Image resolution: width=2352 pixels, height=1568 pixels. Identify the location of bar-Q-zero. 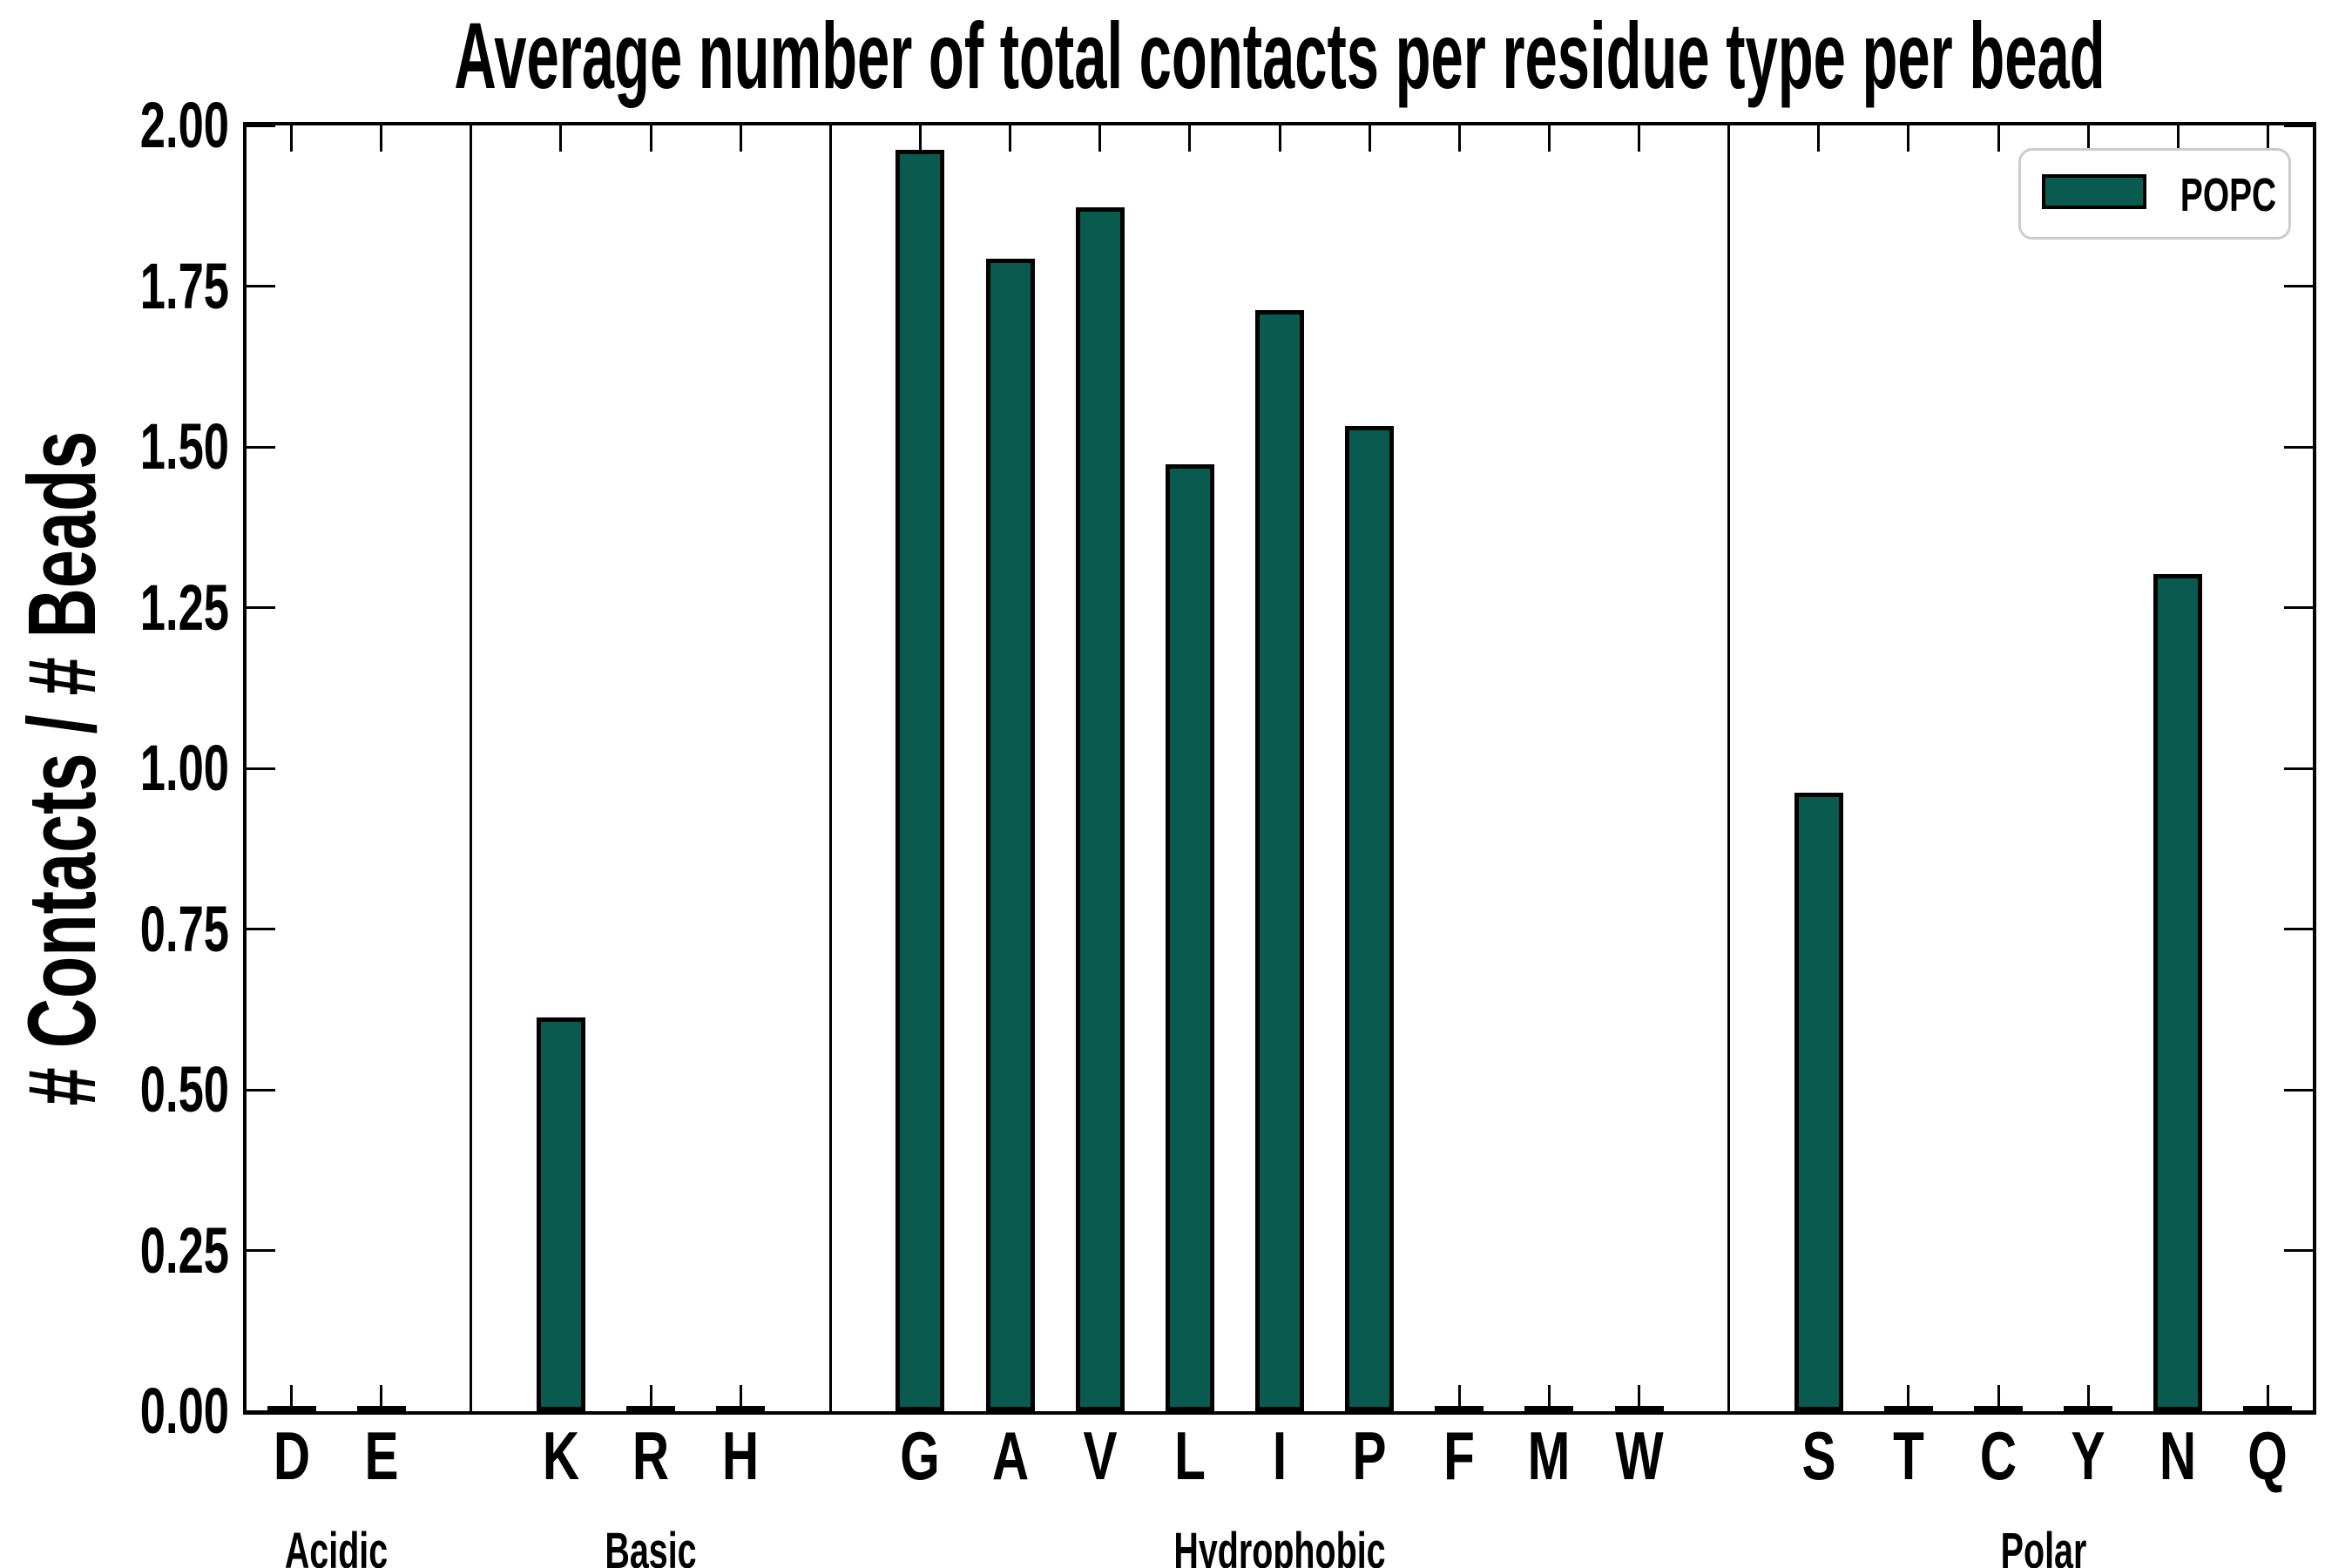
(2268, 1408).